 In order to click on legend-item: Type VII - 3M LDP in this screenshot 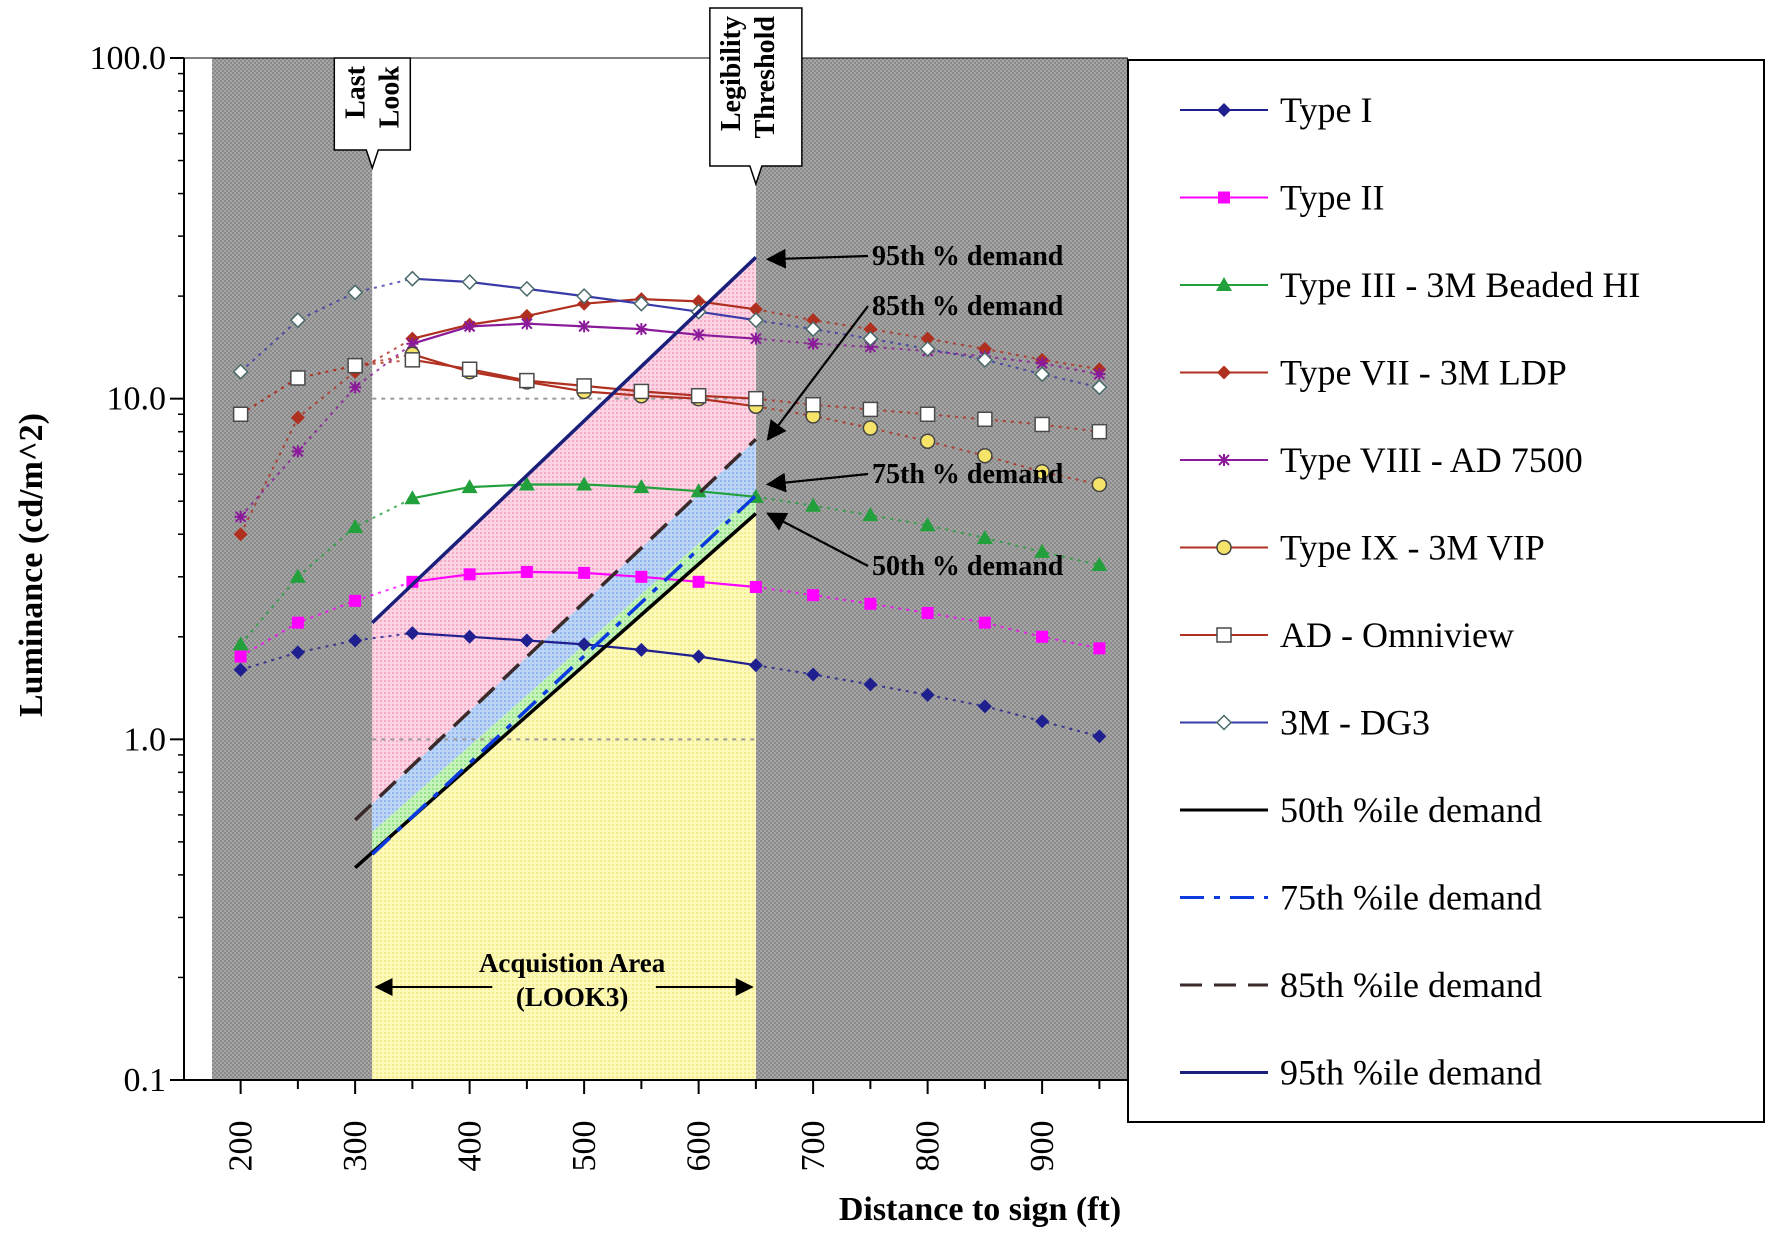, I will do `click(1373, 373)`.